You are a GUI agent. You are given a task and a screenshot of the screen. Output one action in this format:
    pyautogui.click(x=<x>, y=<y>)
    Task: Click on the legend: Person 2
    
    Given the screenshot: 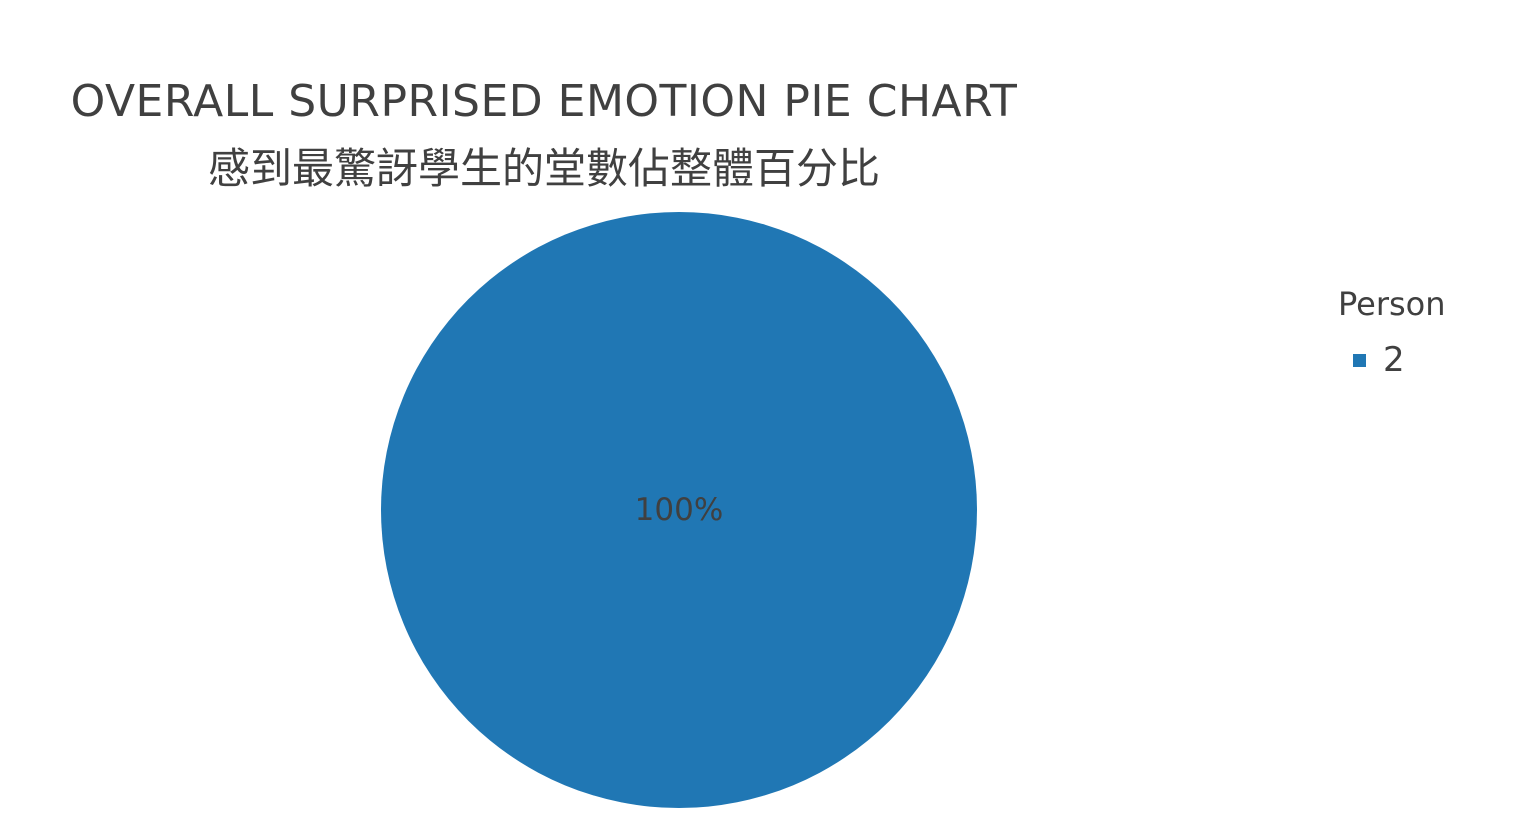 What is the action you would take?
    pyautogui.click(x=1392, y=332)
    